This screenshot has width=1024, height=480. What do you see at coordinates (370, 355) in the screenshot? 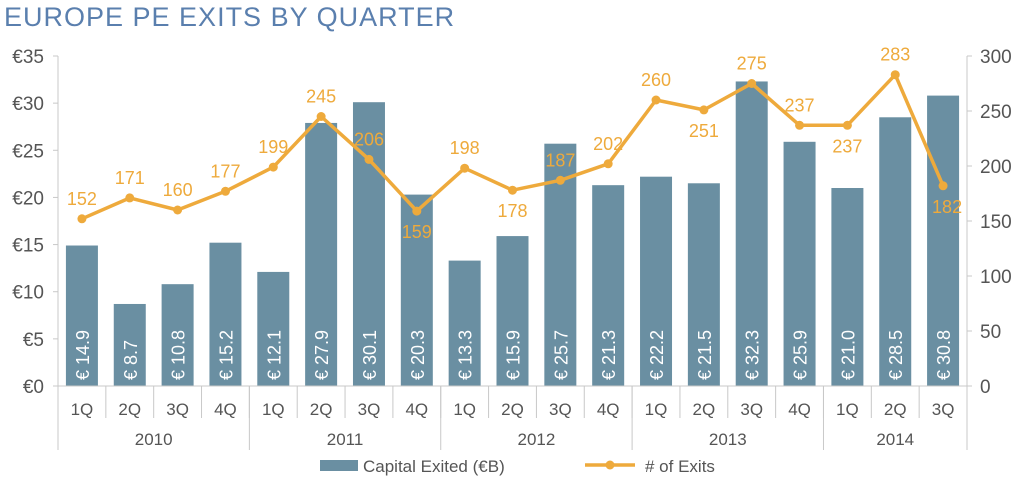
I see `bar-data-label: € 30.1` at bounding box center [370, 355].